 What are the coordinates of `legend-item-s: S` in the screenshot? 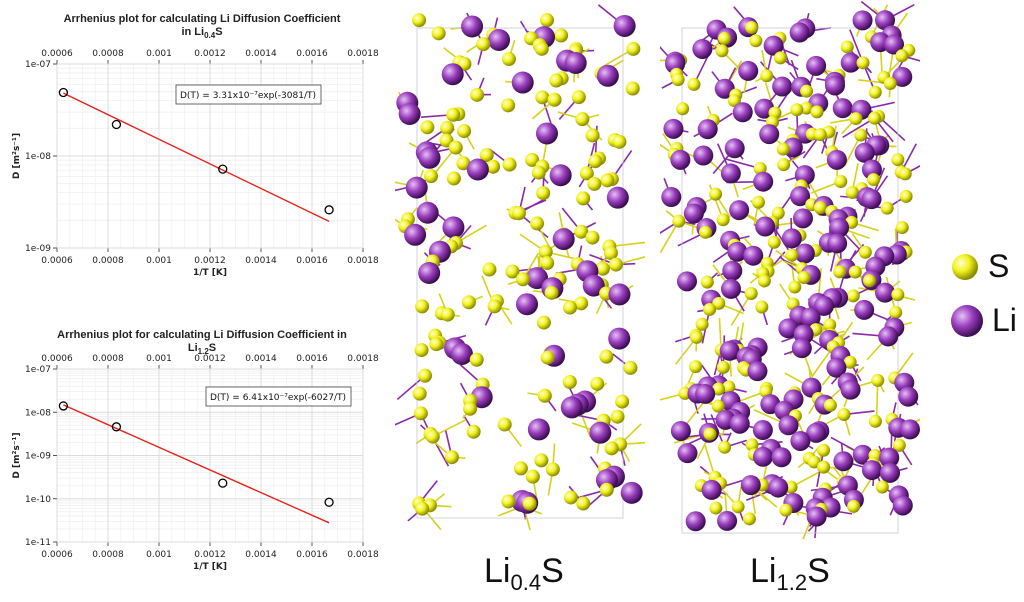 It's located at (979, 266).